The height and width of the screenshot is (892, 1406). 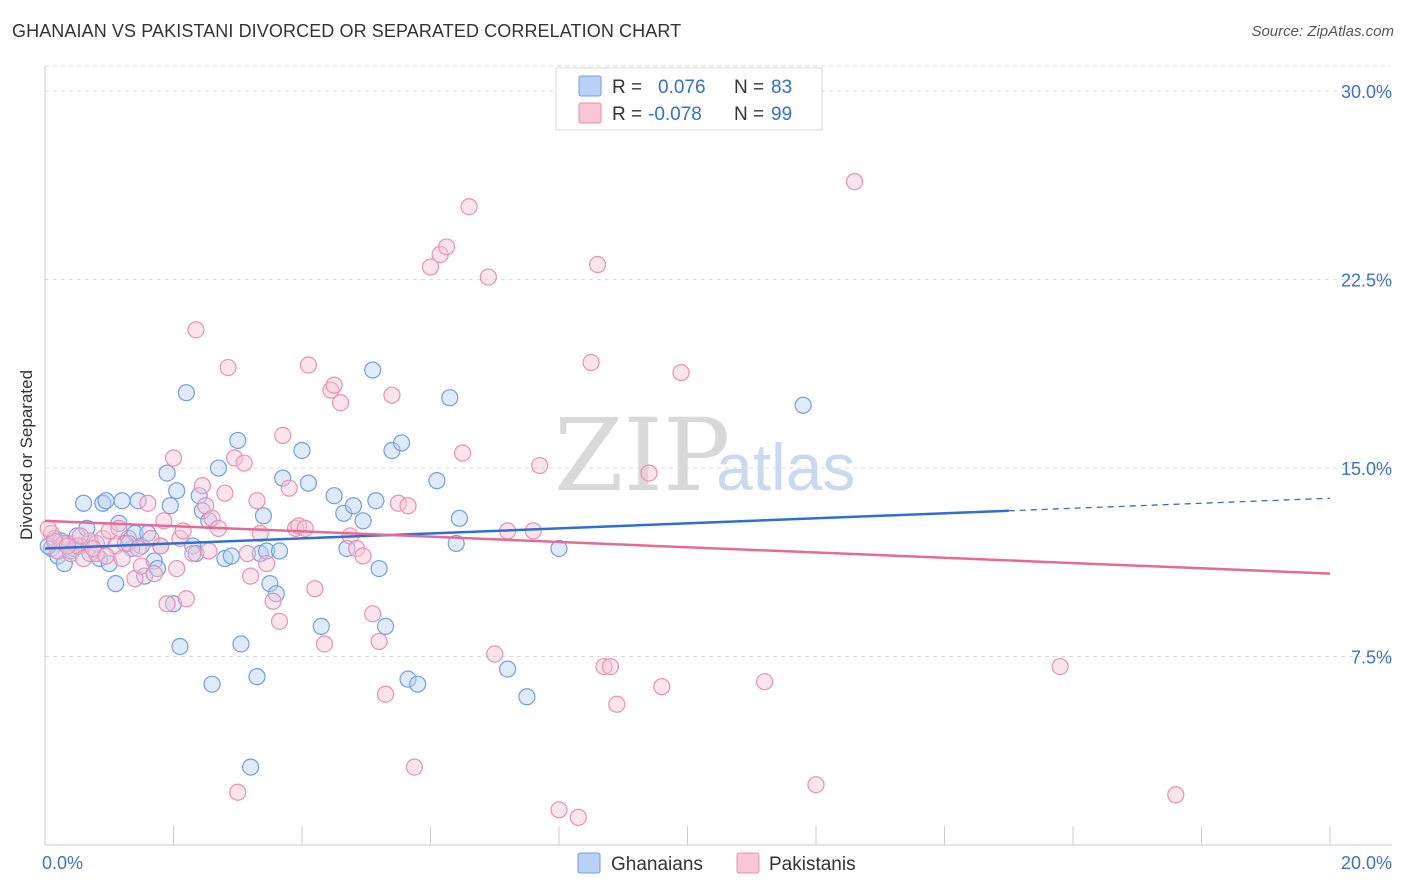 What do you see at coordinates (748, 863) in the screenshot?
I see `legend-swatch-pakistanis` at bounding box center [748, 863].